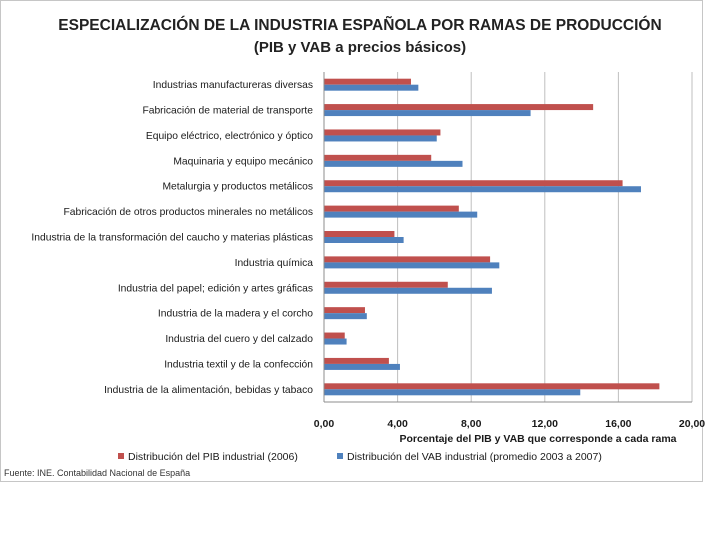 The height and width of the screenshot is (540, 720). I want to click on category-label: Industria del cuero y del calzado, so click(239, 339).